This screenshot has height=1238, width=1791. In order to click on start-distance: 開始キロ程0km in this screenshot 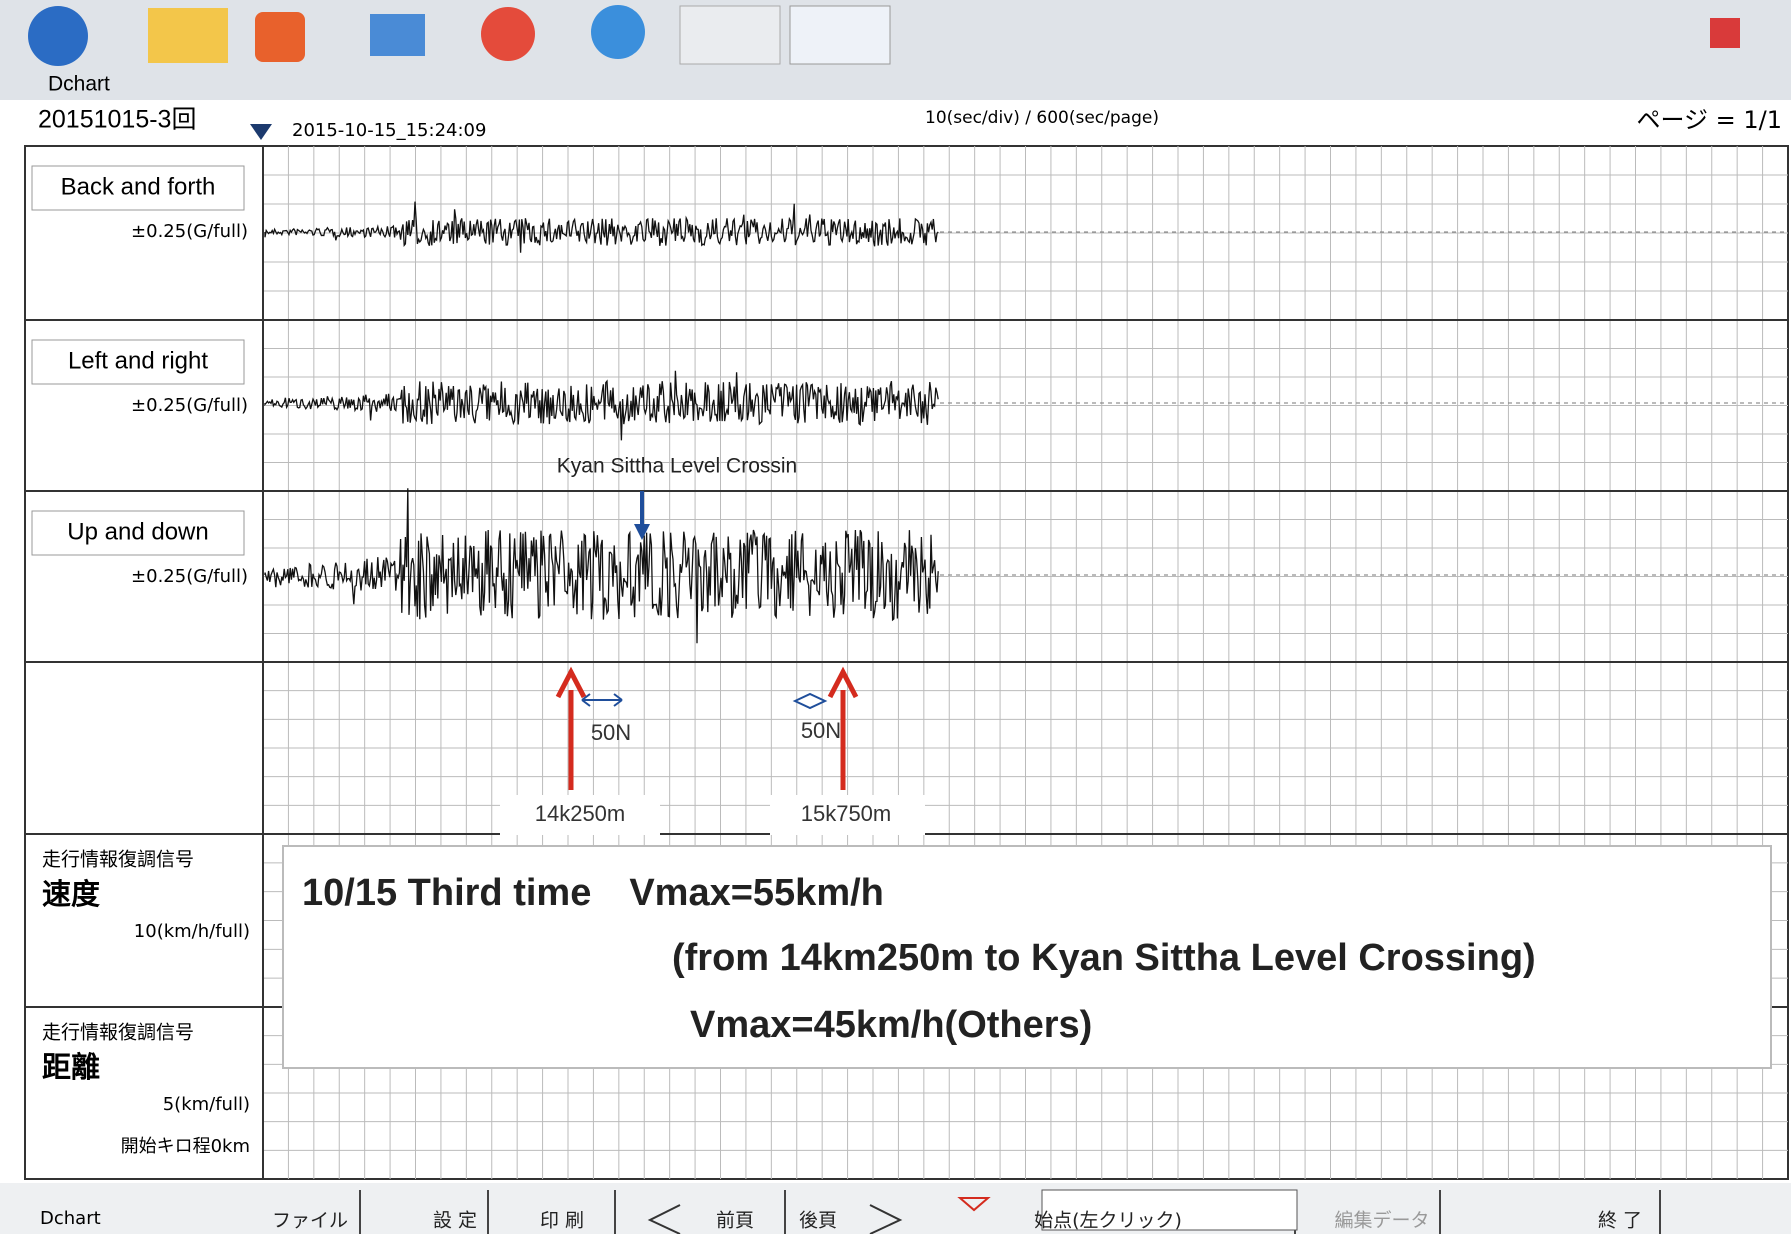, I will do `click(185, 1146)`.